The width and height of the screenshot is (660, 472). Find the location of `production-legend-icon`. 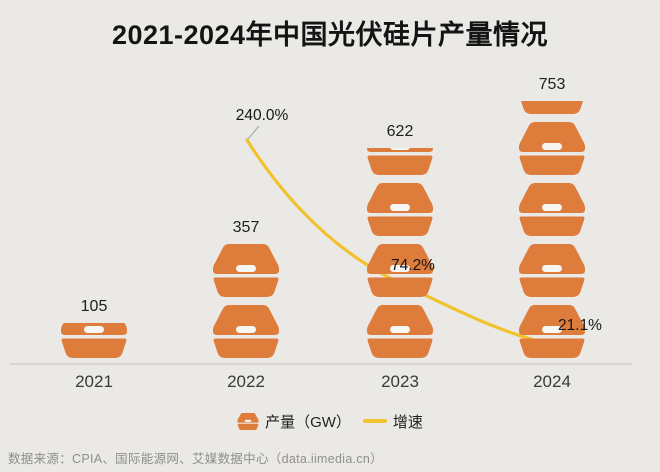

production-legend-icon is located at coordinates (248, 421).